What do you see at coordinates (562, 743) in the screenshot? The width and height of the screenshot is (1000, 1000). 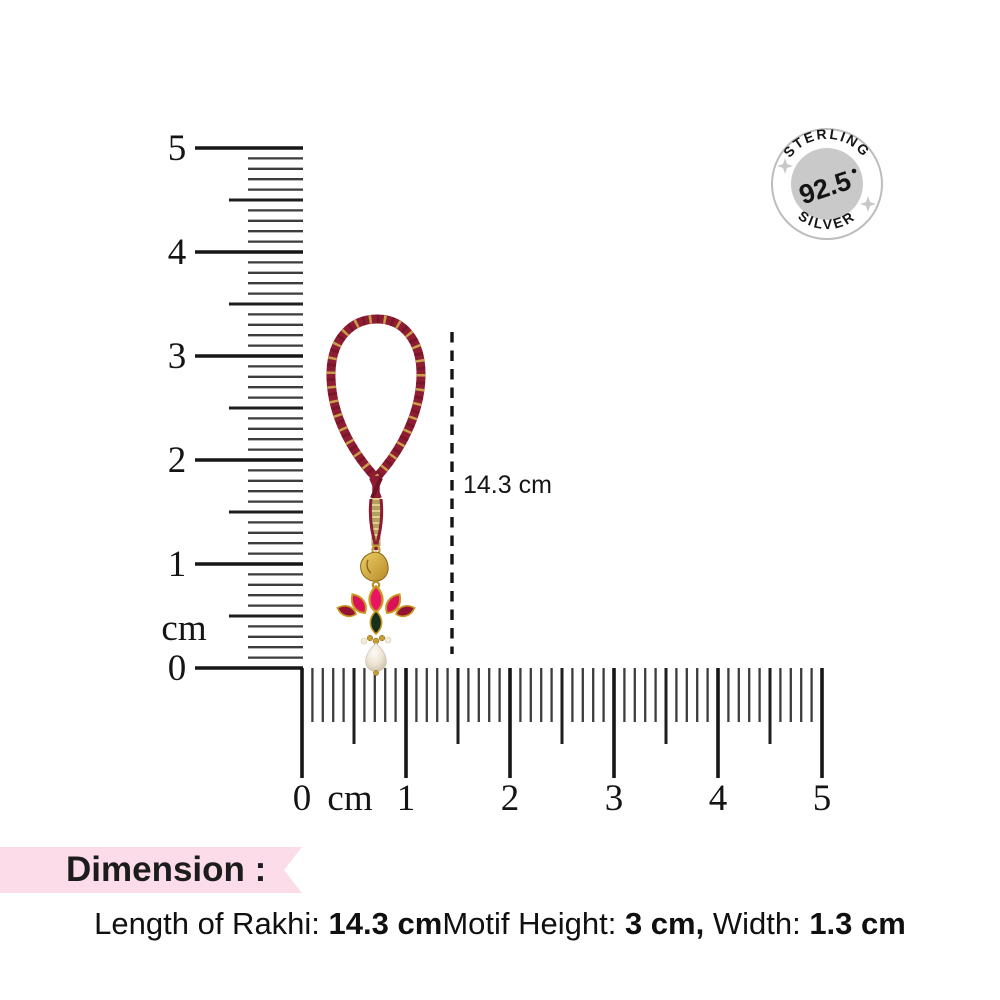 I see `horizontal-ruler: 0 1 2 3 4 5 cm` at bounding box center [562, 743].